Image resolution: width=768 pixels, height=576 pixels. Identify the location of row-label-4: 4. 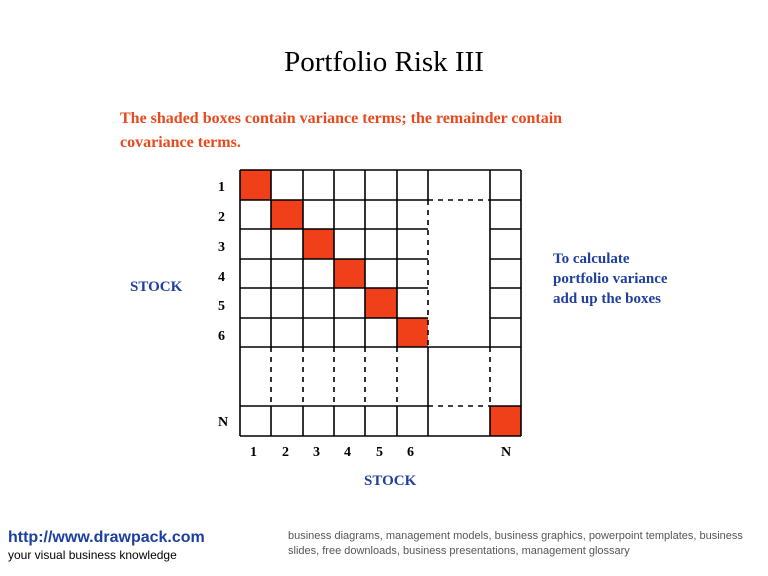
(221, 277).